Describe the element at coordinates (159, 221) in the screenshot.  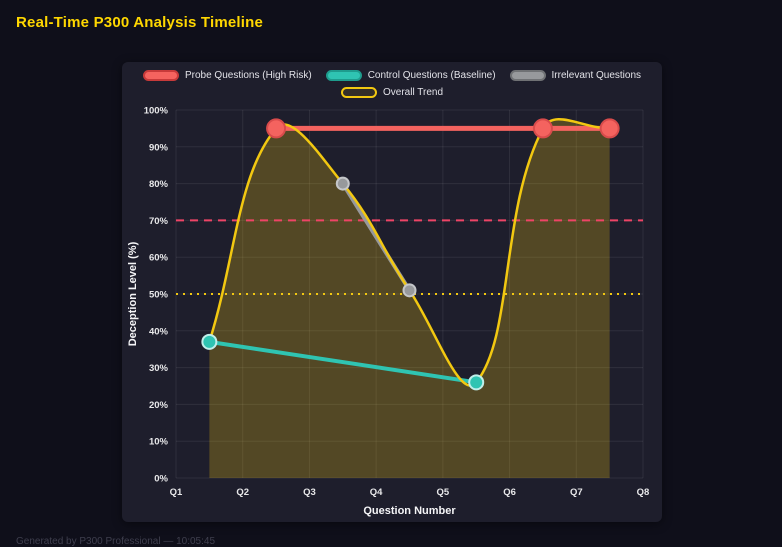
I see `y-tick-label: 70%` at that location.